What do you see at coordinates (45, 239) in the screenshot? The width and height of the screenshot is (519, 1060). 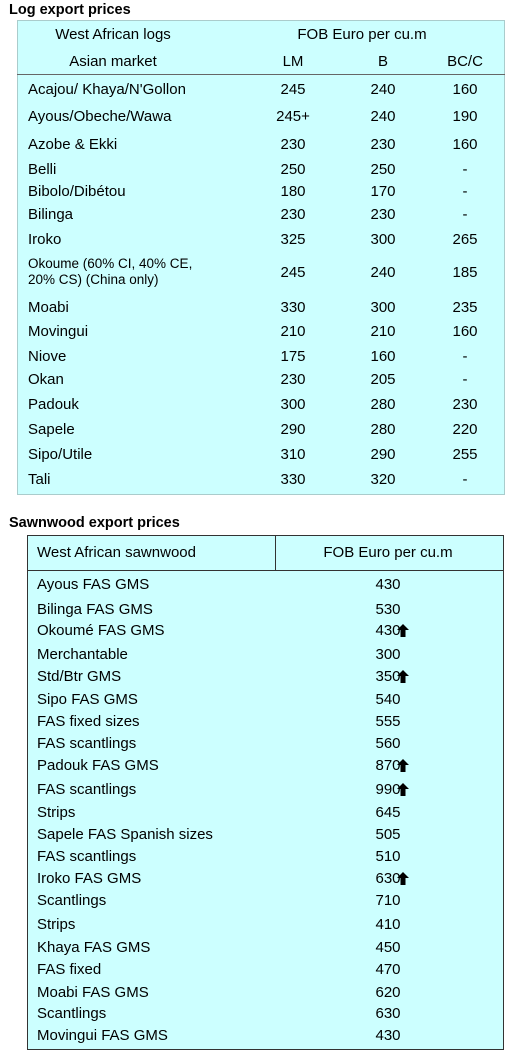 I see `row-label: Iroko` at bounding box center [45, 239].